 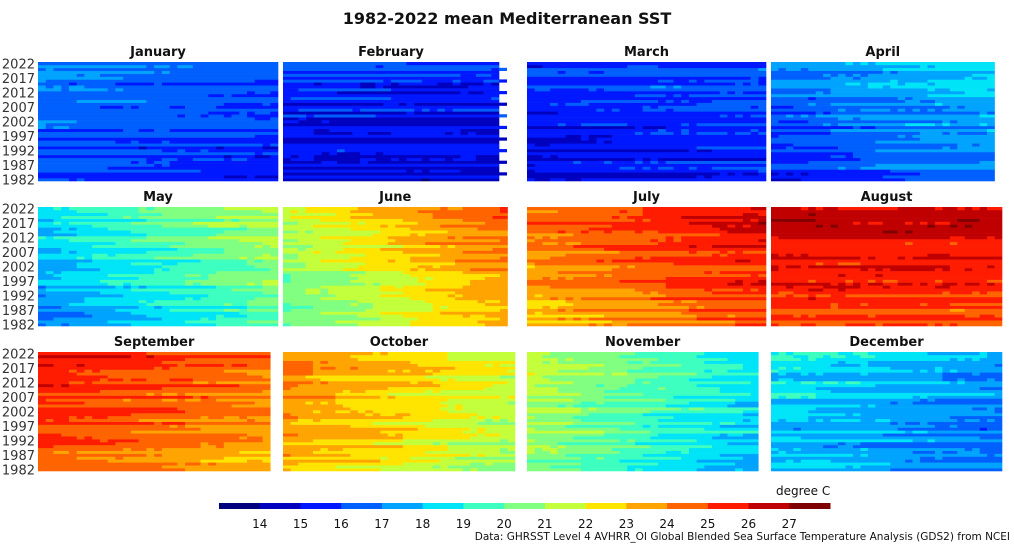 I want to click on panel-title: June, so click(x=394, y=197).